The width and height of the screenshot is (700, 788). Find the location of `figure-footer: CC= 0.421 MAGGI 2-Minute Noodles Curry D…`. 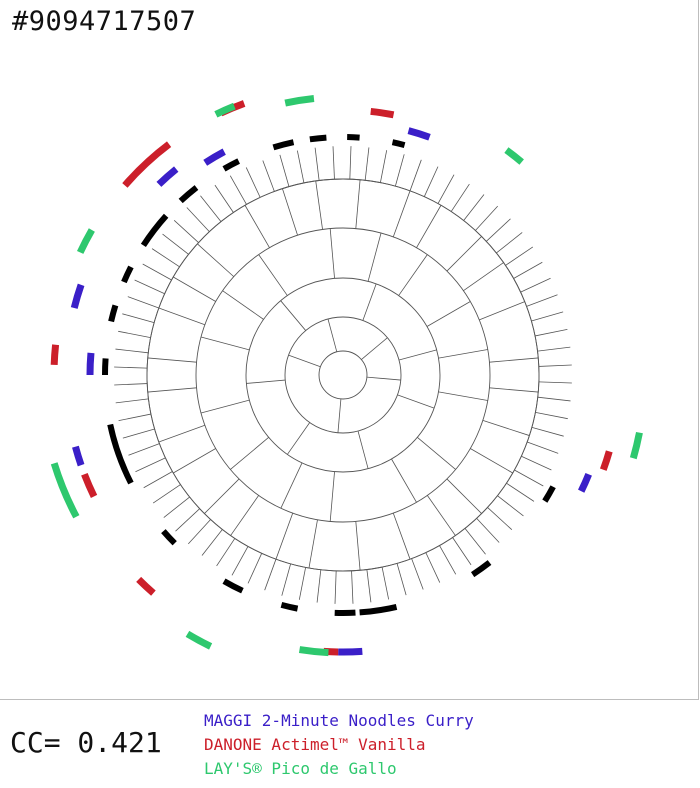

figure-footer: CC= 0.421 MAGGI 2-Minute Noodles Curry D… is located at coordinates (350, 744).